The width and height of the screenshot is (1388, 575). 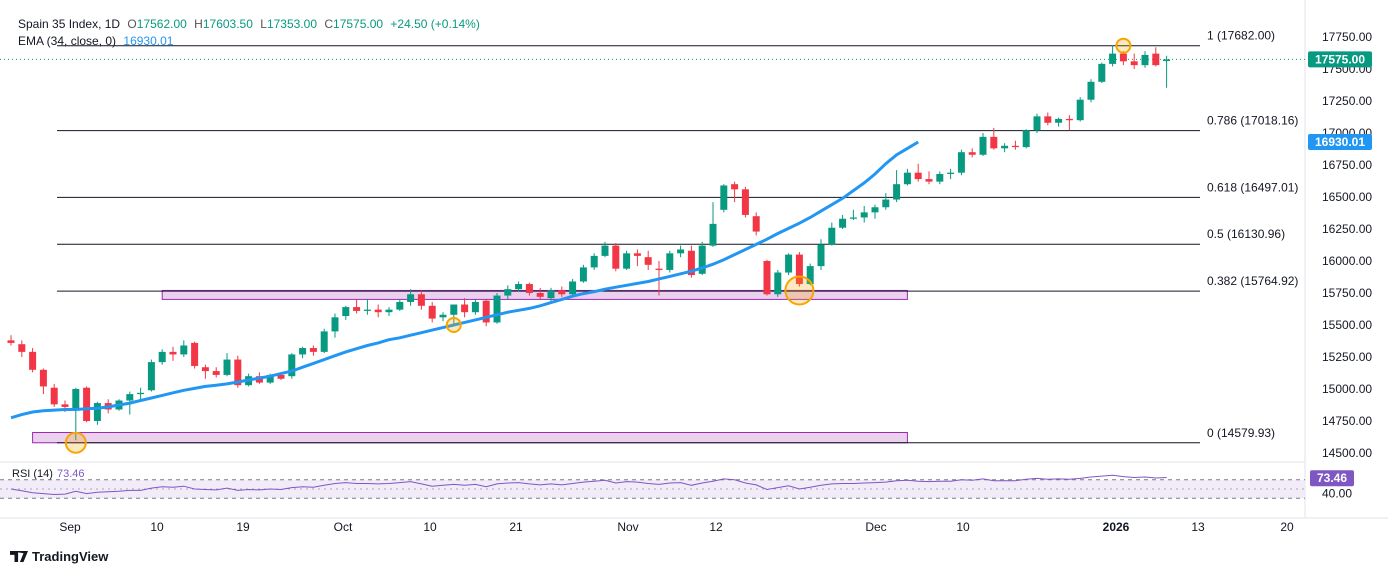 What do you see at coordinates (1246, 234) in the screenshot?
I see `fib-label: 0.5 (16130.96)` at bounding box center [1246, 234].